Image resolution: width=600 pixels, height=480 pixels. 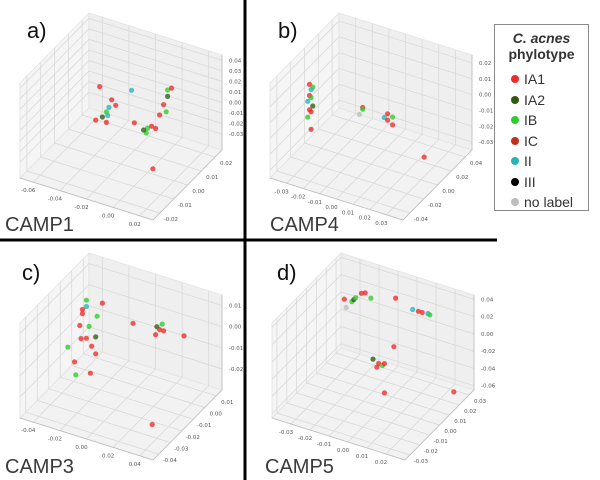 What do you see at coordinates (324, 445) in the screenshot?
I see `x-tick-label: -0.01` at bounding box center [324, 445].